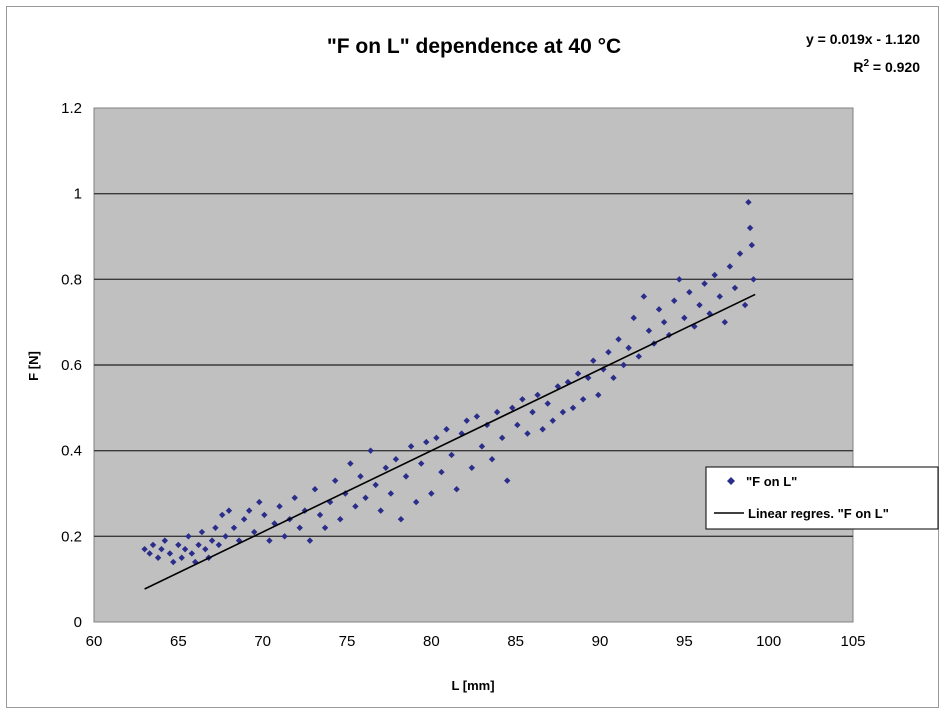 Image resolution: width=947 pixels, height=716 pixels. Describe the element at coordinates (347, 641) in the screenshot. I see `x-tick-label: 75` at that location.